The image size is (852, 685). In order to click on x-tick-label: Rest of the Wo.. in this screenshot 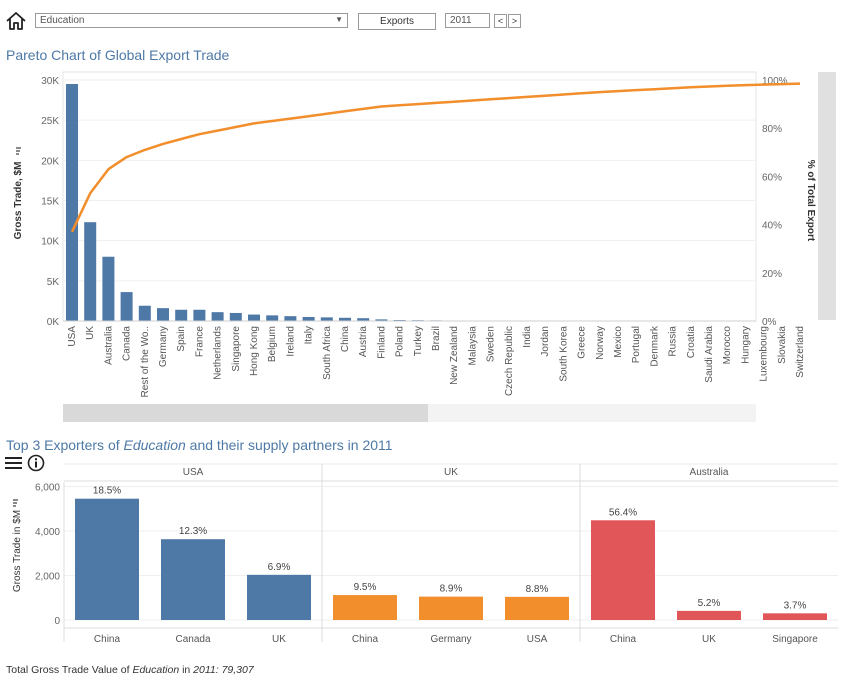, I will do `click(145, 362)`.